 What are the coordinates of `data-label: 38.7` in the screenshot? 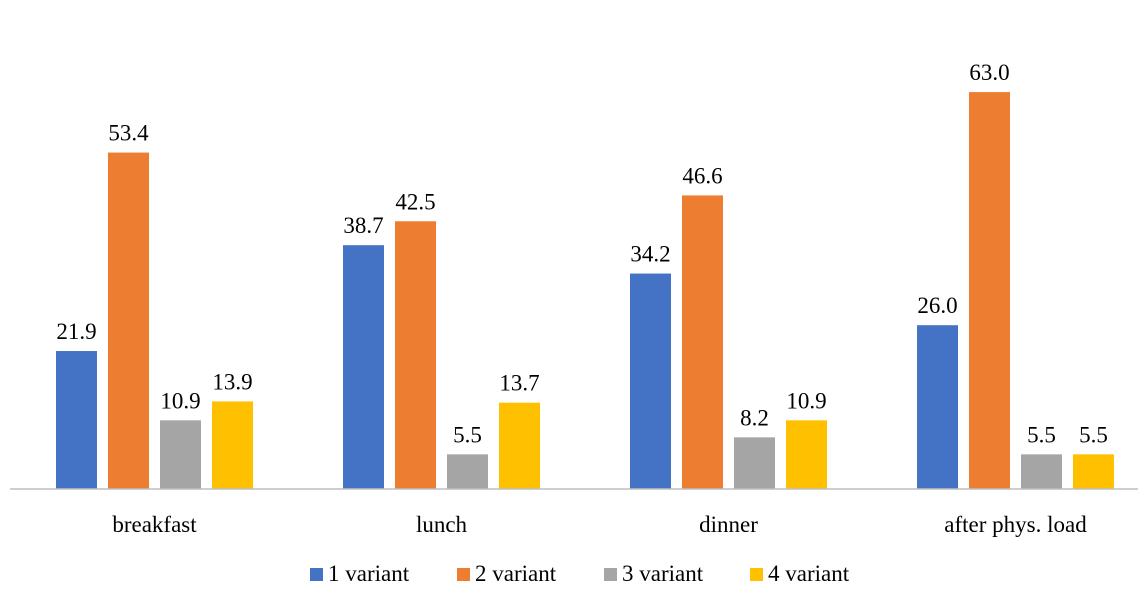 It's located at (363, 225).